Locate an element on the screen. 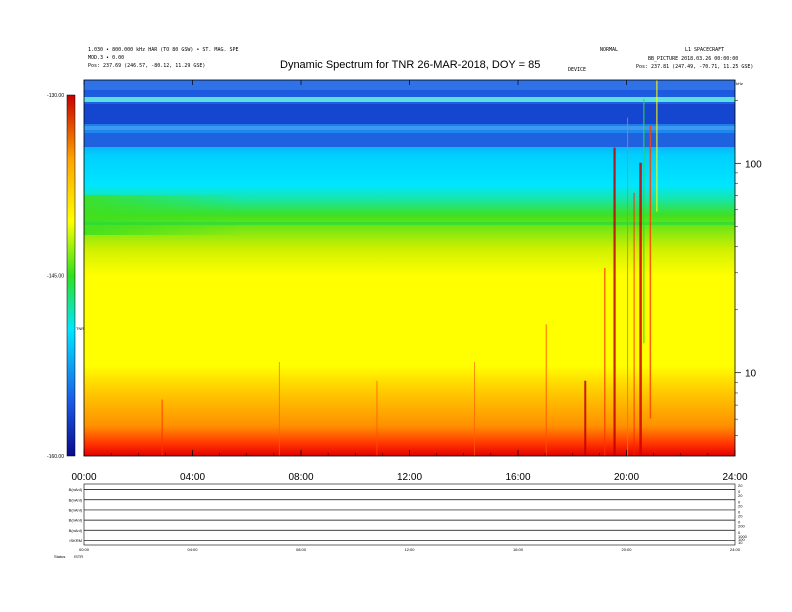 This screenshot has height=612, width=792. panel-x-tick-label: 24:00 is located at coordinates (735, 549).